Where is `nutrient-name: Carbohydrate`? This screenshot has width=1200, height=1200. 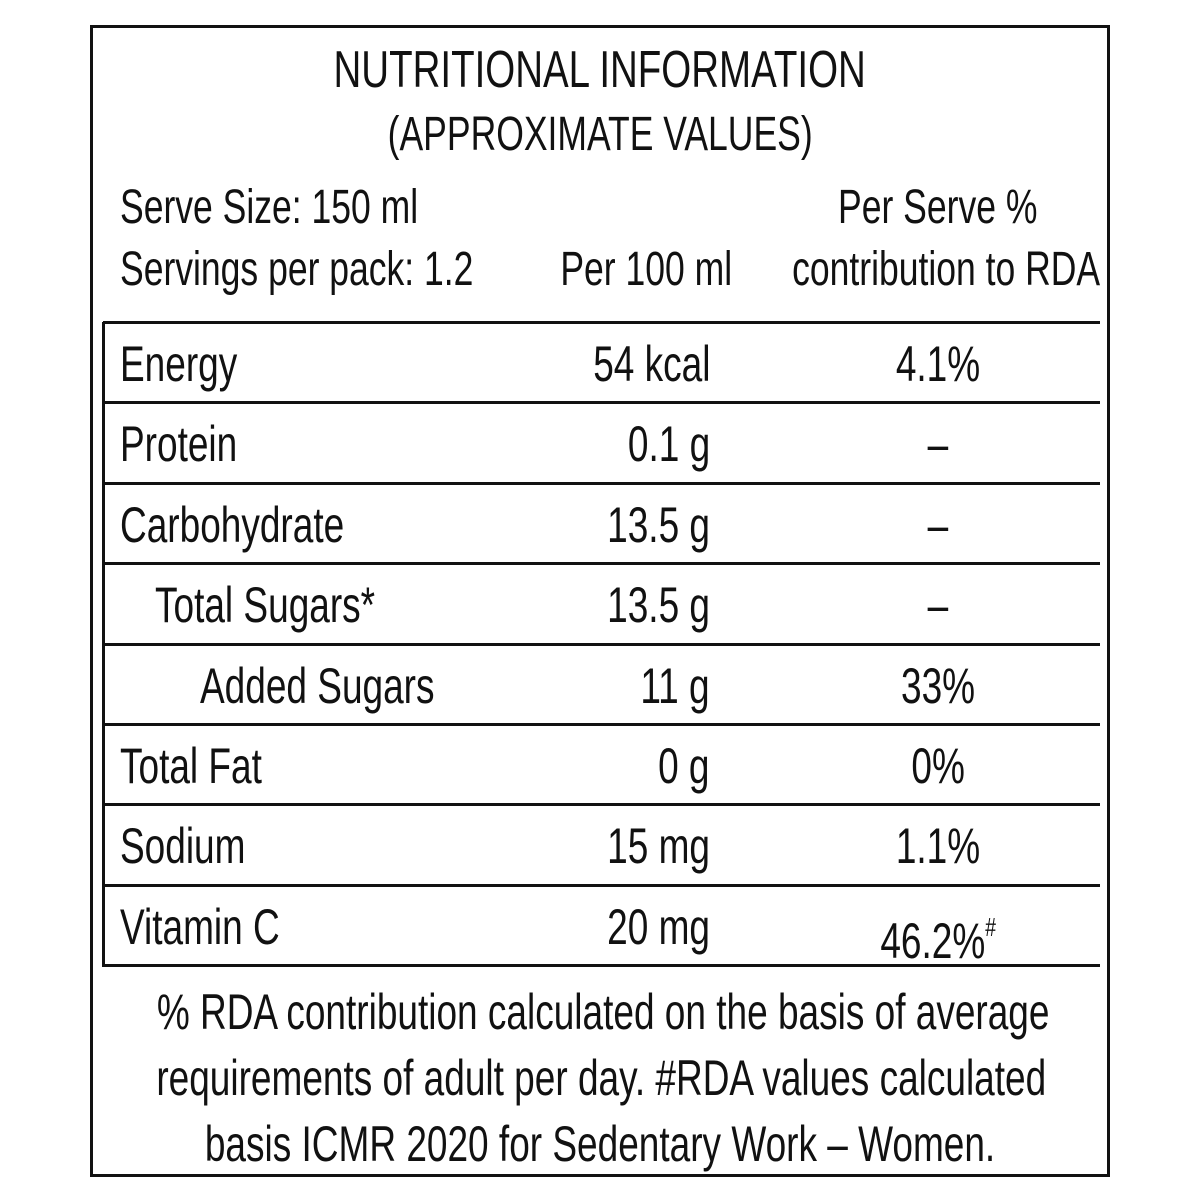 nutrient-name: Carbohydrate is located at coordinates (271, 525).